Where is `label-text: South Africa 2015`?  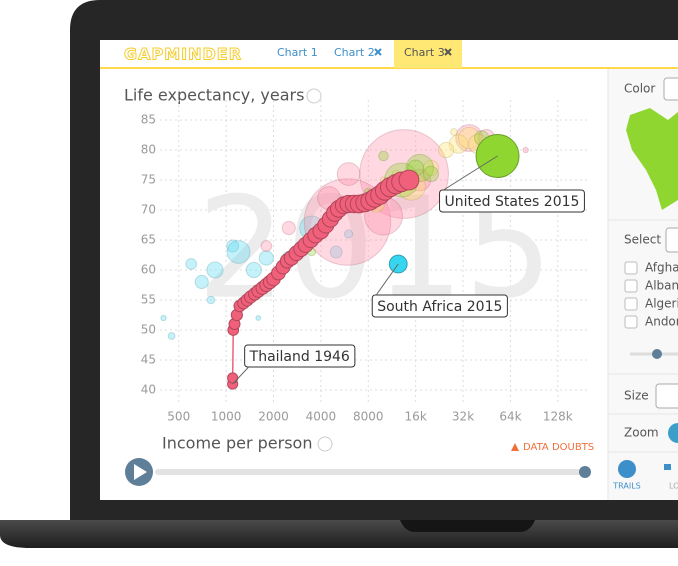 label-text: South Africa 2015 is located at coordinates (439, 307).